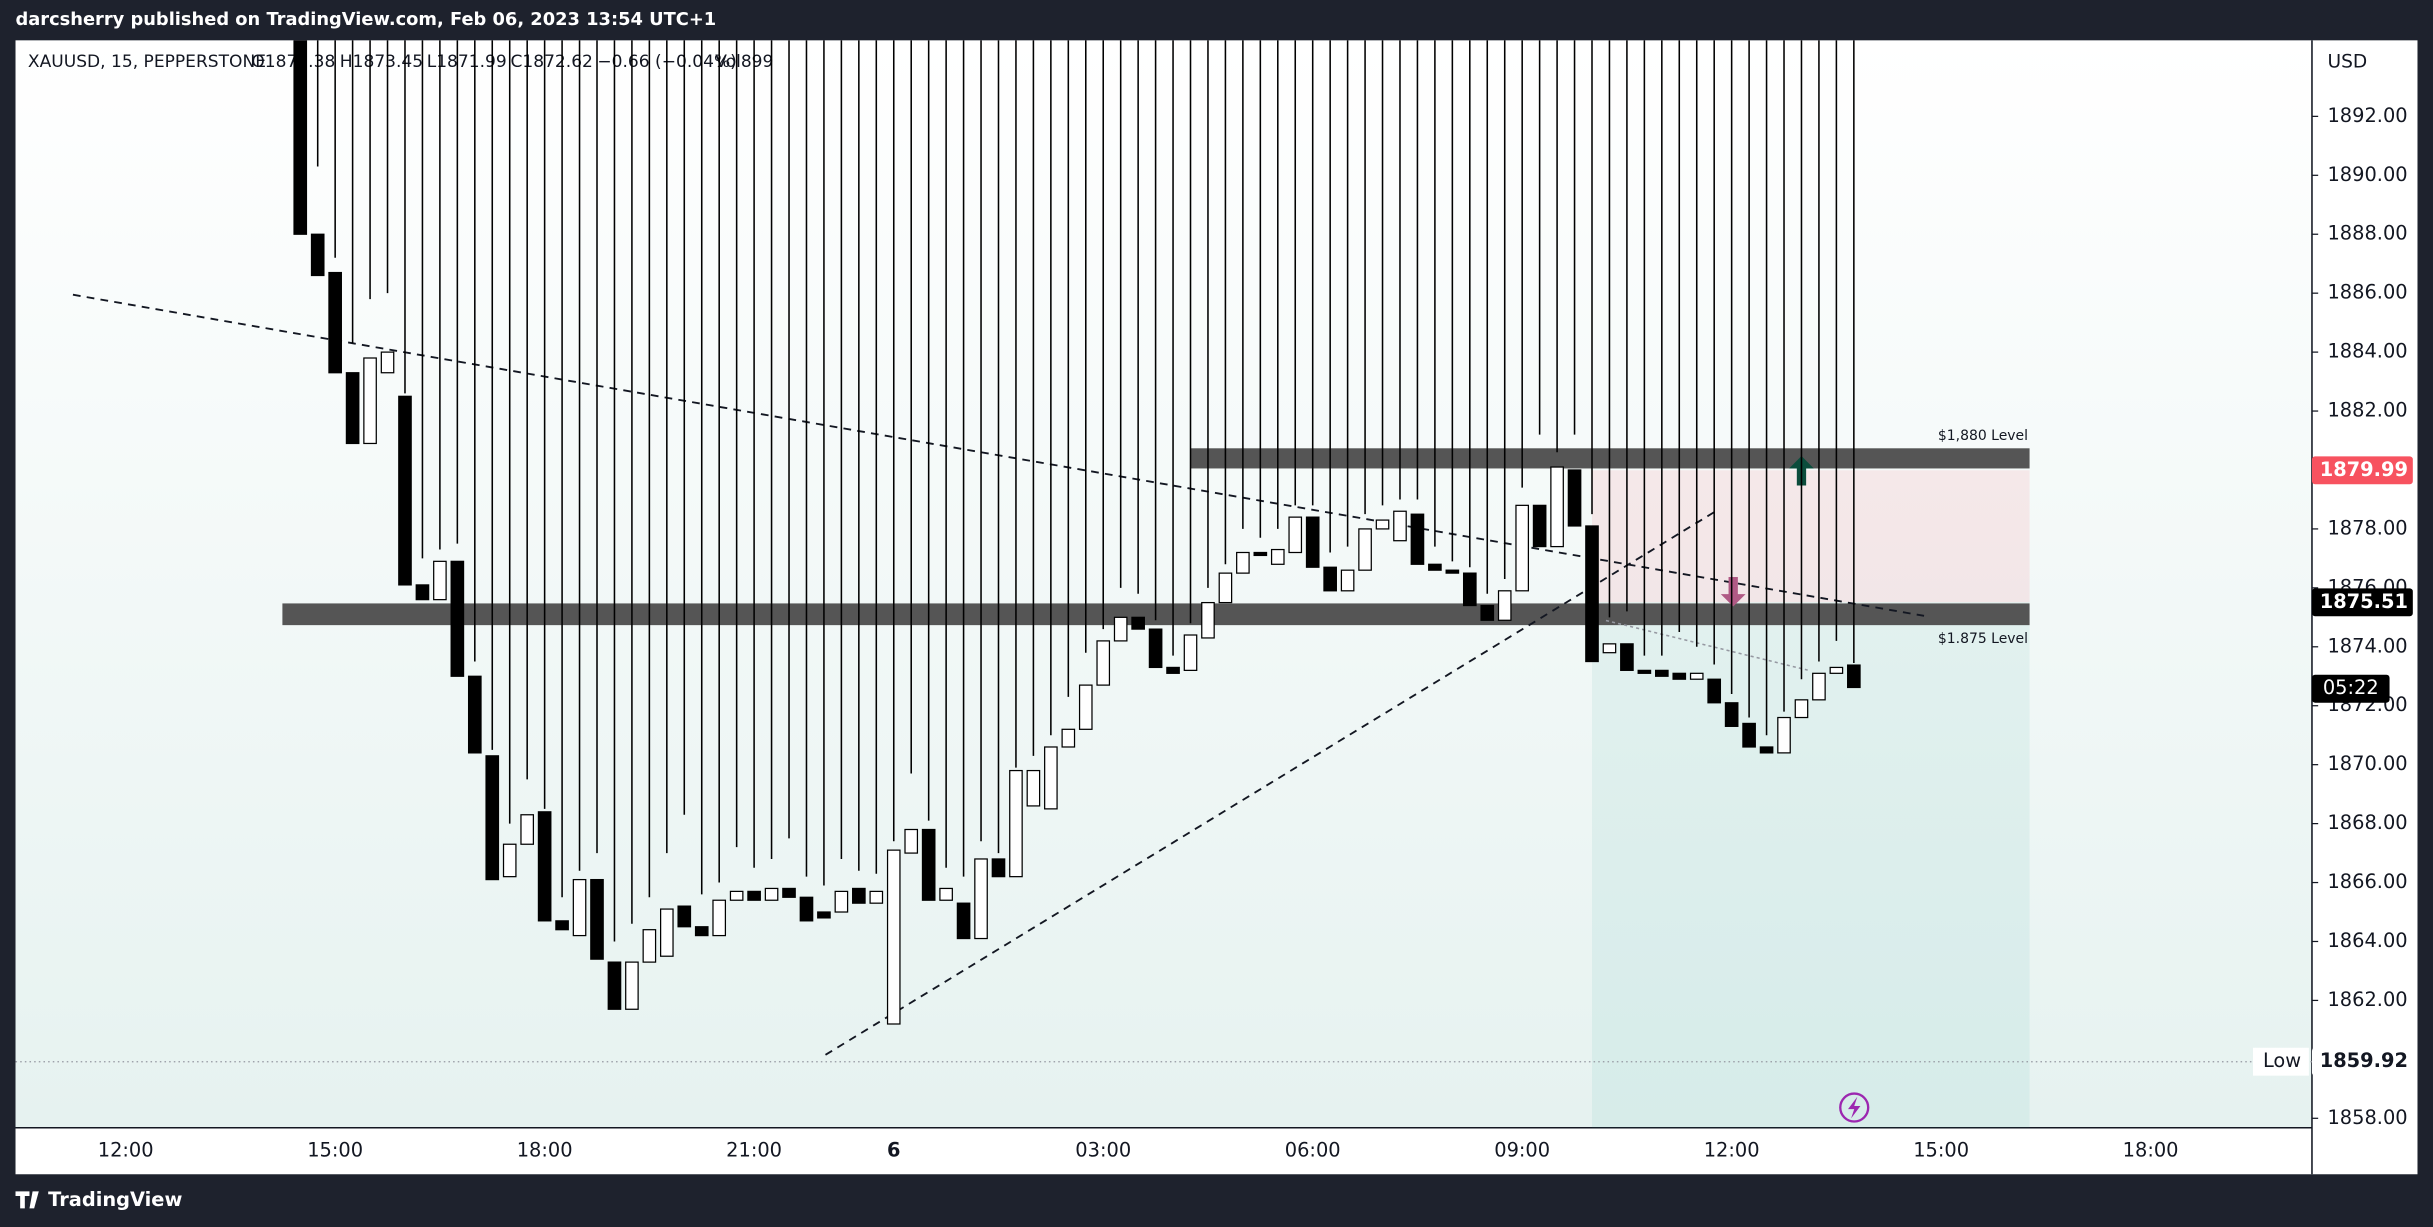  I want to click on y-tick-label: 1858.00, so click(2367, 1117).